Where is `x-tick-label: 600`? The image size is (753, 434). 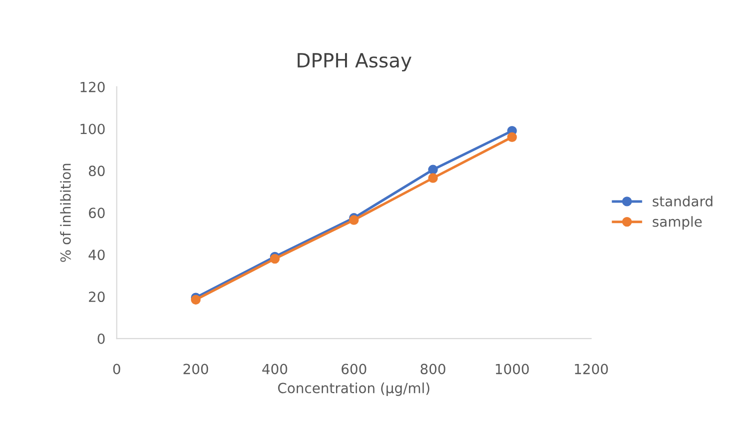
x-tick-label: 600 is located at coordinates (354, 369).